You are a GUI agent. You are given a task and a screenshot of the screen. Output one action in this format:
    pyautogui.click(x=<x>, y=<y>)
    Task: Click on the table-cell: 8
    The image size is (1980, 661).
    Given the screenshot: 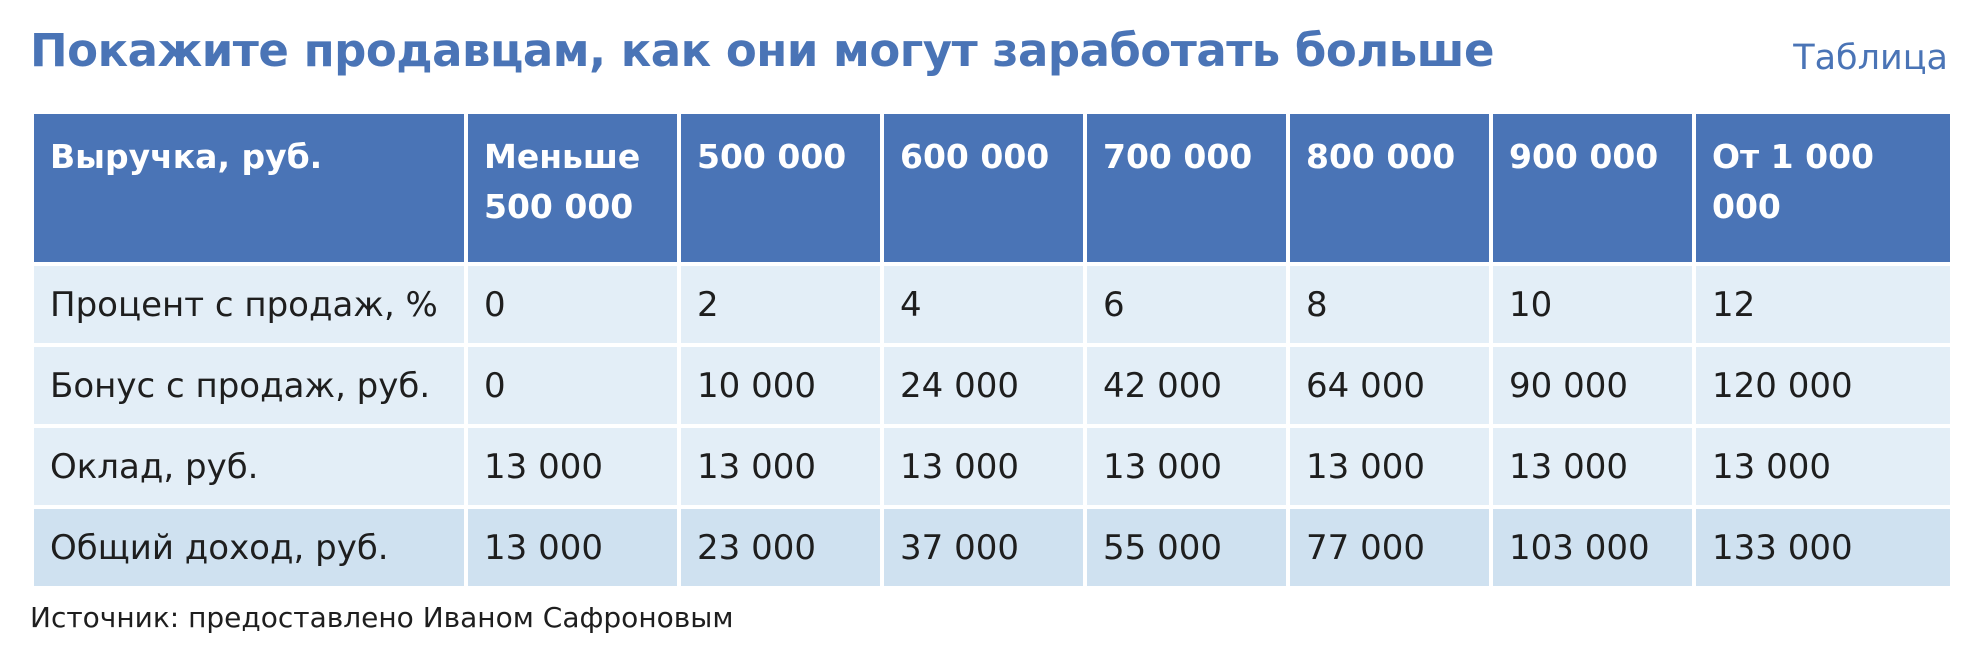 What is the action you would take?
    pyautogui.click(x=1389, y=304)
    